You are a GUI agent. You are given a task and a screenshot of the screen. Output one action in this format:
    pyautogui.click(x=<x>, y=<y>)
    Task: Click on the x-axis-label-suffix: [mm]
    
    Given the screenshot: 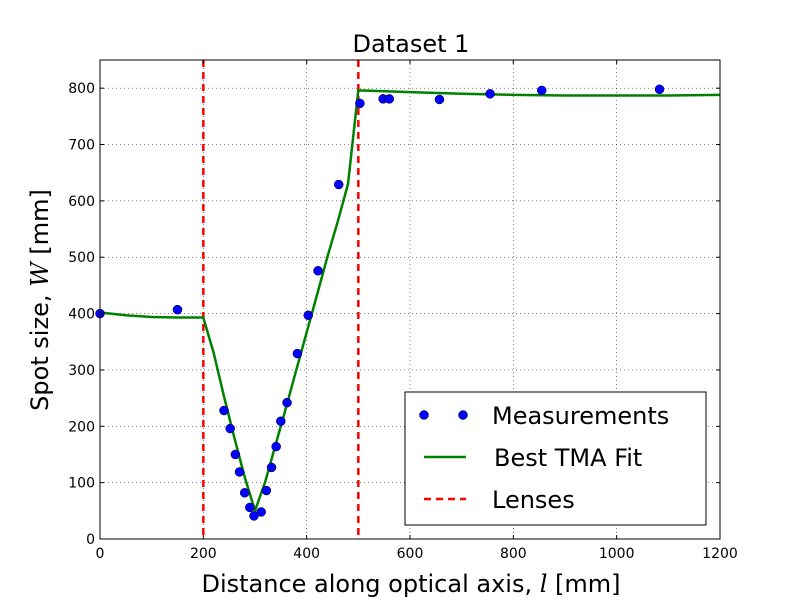 What is the action you would take?
    pyautogui.click(x=583, y=584)
    